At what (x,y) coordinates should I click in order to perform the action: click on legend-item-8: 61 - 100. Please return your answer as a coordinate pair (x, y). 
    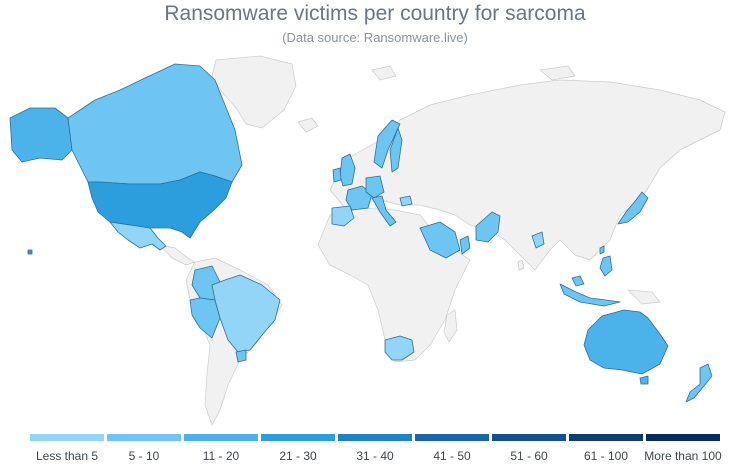
    Looking at the image, I should click on (606, 448).